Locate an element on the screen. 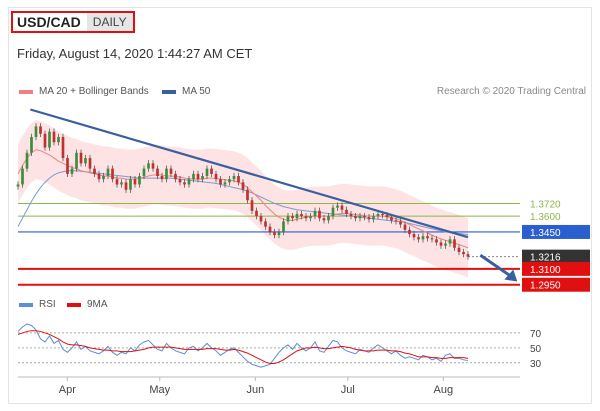  ma50-legend-label: MA 50 is located at coordinates (196, 91).